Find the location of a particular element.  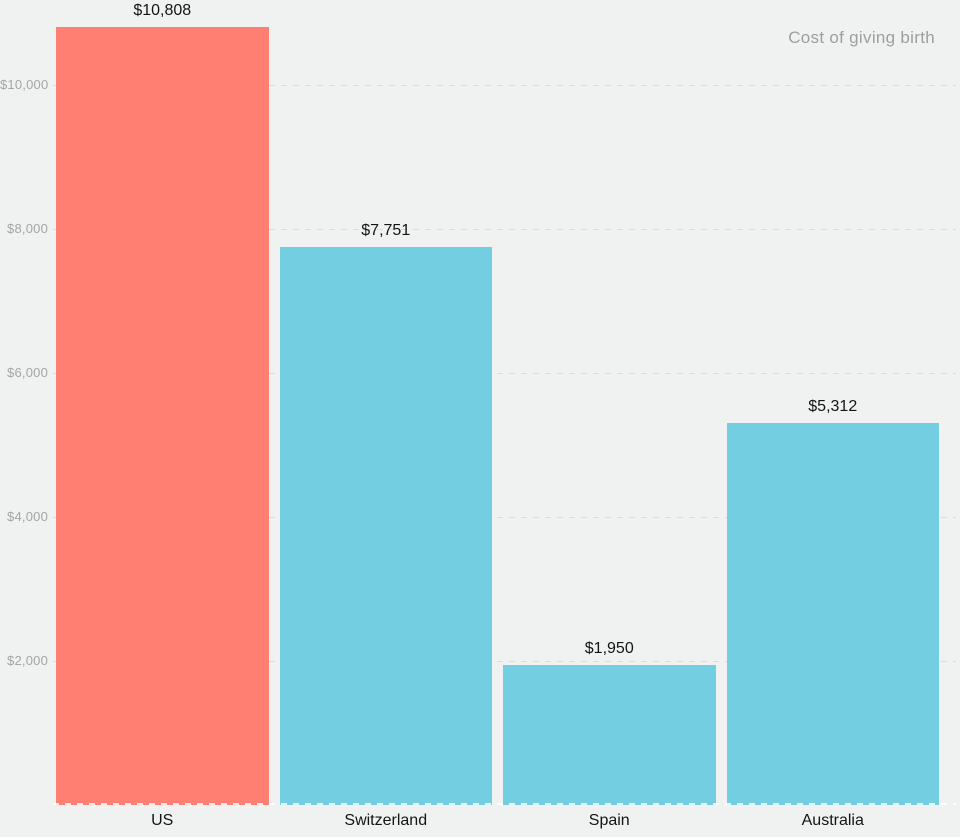

x-axis-category-label: Spain is located at coordinates (609, 820).